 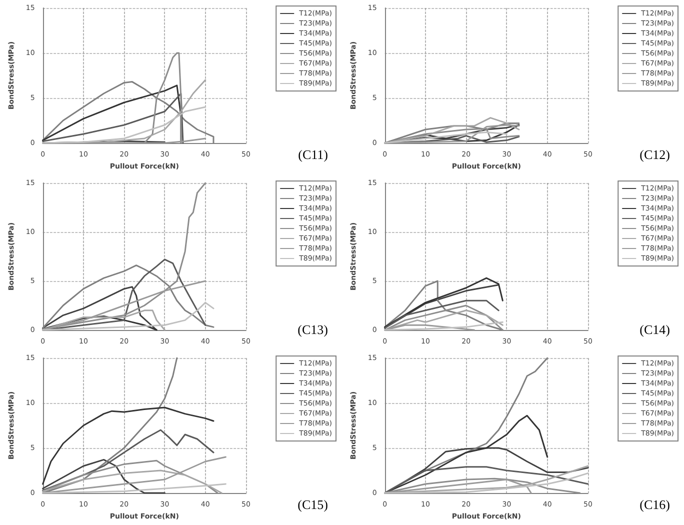 I want to click on text: (C12), so click(x=655, y=154).